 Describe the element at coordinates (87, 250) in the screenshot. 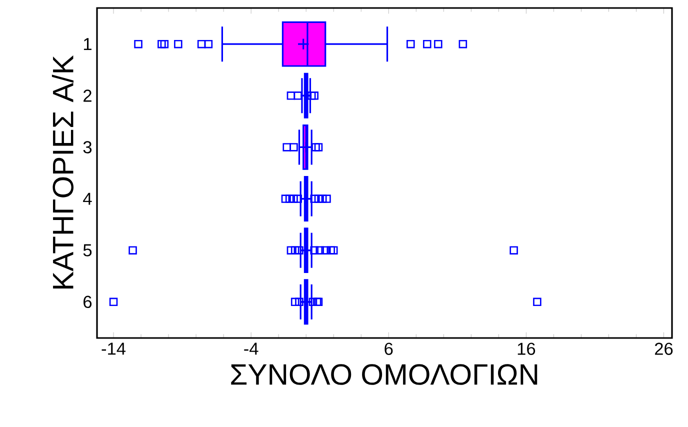

I see `y-tick-label: 5` at that location.